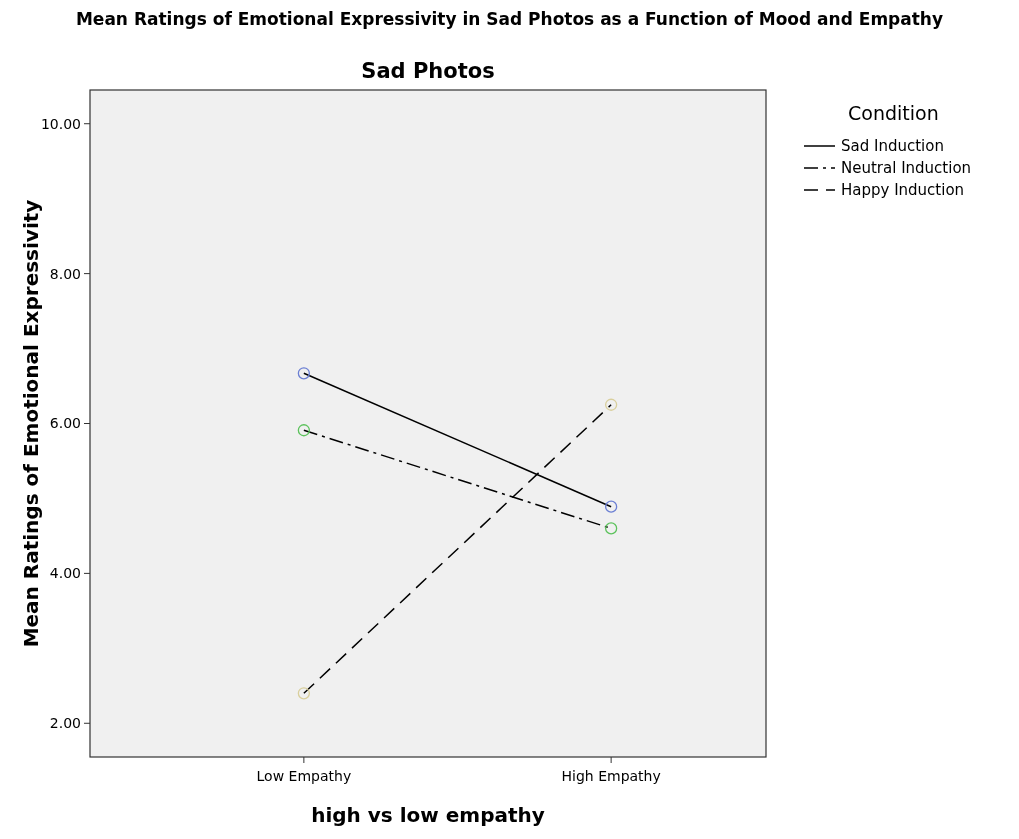  What do you see at coordinates (509, 19) in the screenshot?
I see `chart-title: Mean Ratings of Emotional Expressivity in Sad Photos as a Function of Mood and Empathy` at bounding box center [509, 19].